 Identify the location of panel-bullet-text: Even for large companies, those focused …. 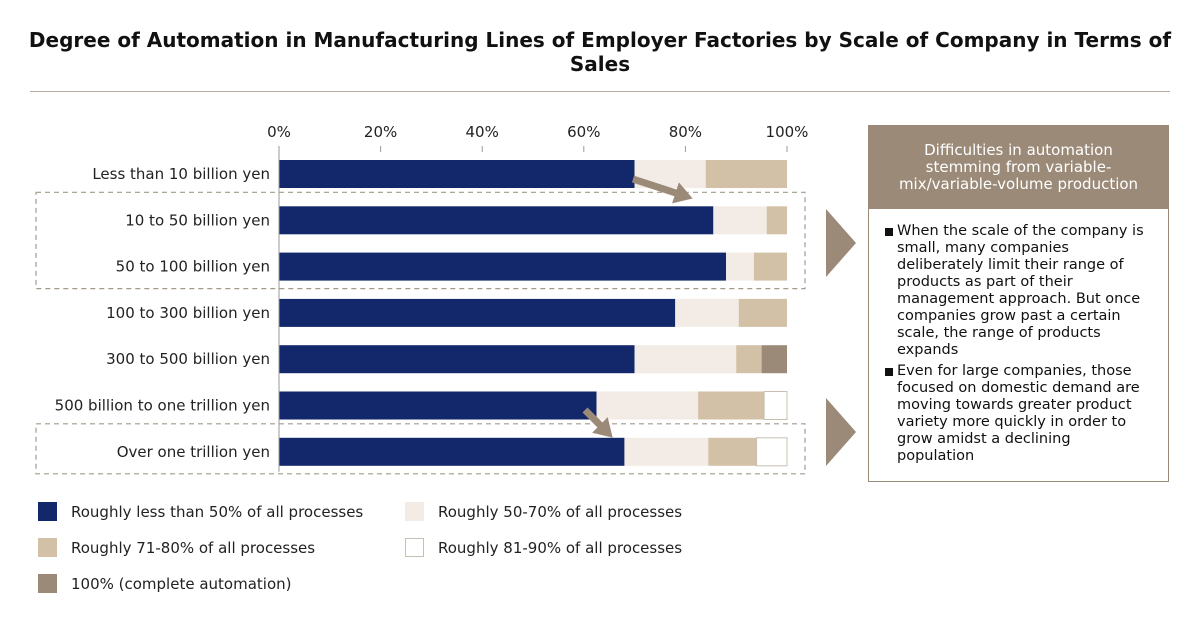
(1018, 413).